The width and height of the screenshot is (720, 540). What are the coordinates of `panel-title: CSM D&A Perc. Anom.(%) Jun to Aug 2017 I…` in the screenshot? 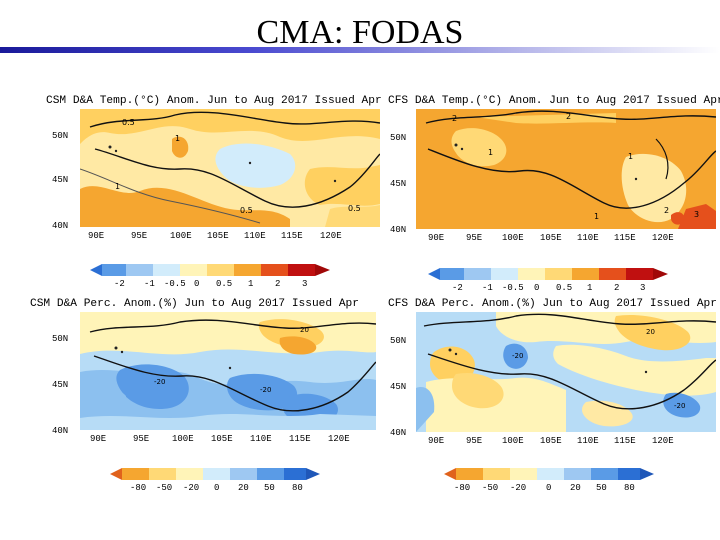 It's located at (194, 304).